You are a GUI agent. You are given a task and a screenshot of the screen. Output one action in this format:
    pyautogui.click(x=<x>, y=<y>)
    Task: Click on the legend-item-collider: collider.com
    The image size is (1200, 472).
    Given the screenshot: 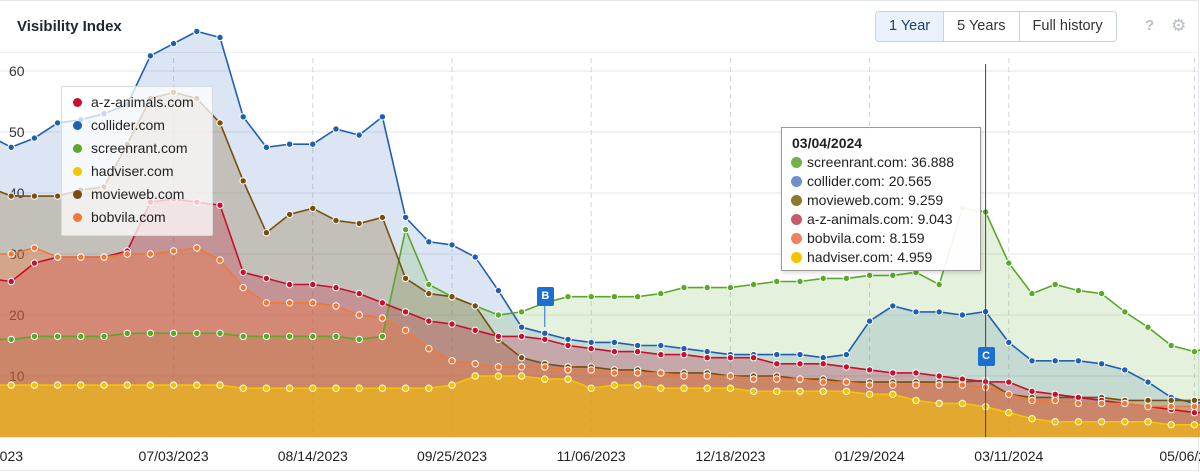 What is the action you would take?
    pyautogui.click(x=119, y=125)
    